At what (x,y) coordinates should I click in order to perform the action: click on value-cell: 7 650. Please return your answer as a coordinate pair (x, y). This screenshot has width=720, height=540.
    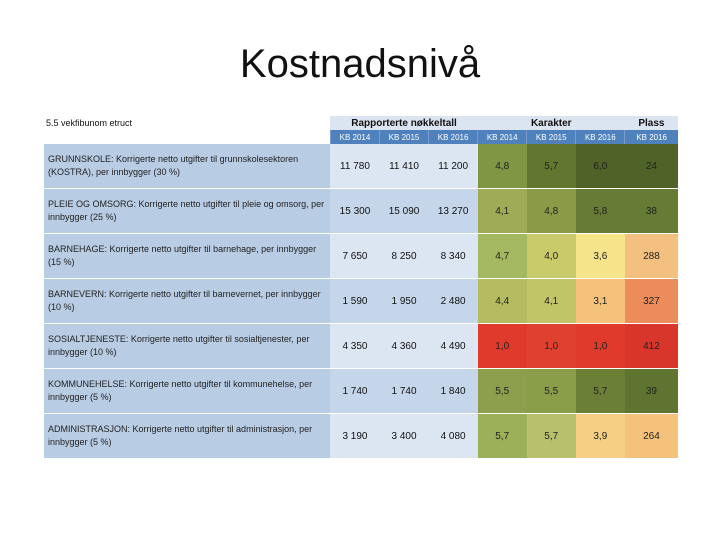
    Looking at the image, I should click on (355, 256).